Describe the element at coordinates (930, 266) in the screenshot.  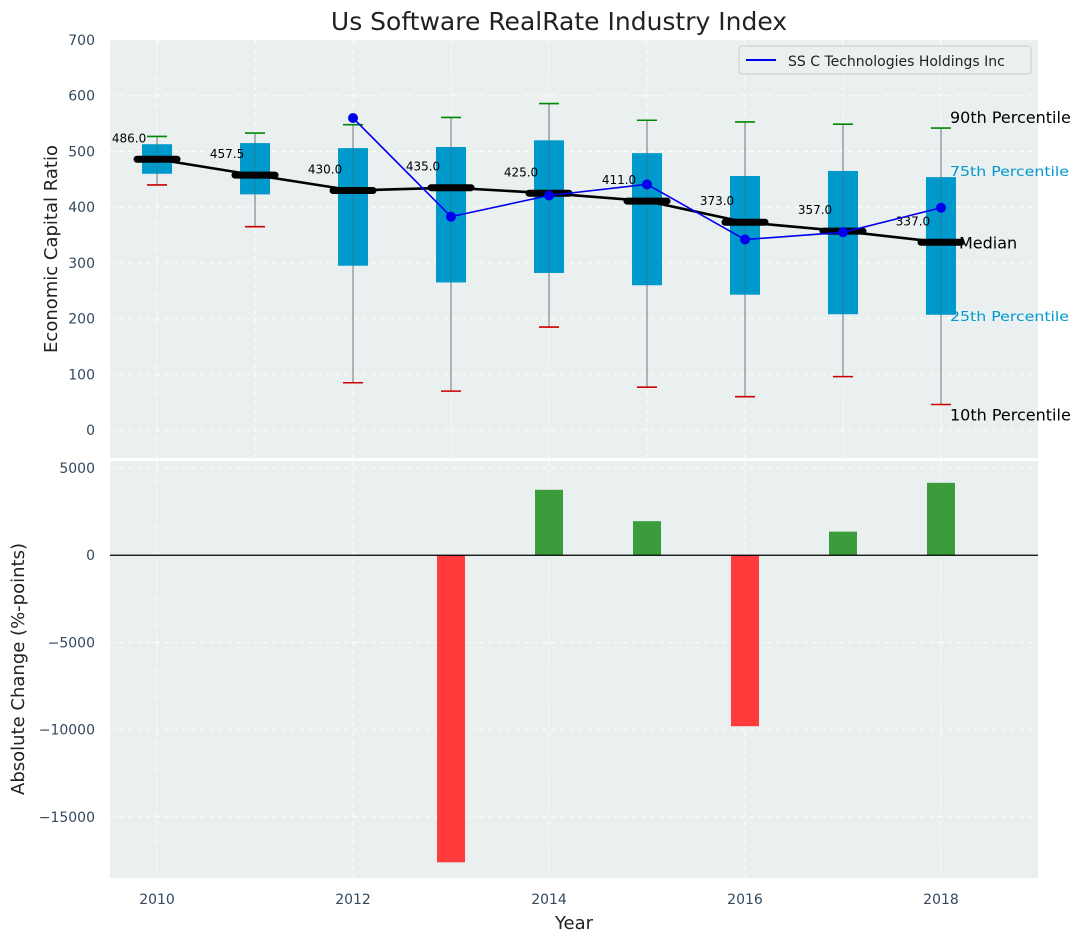
I see `box-2018: 337.0` at that location.